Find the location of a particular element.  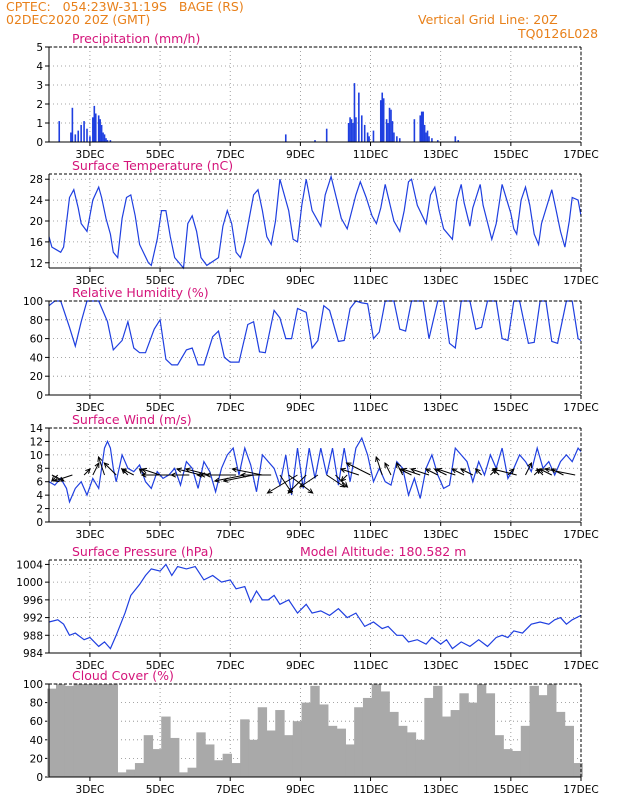

humidity-series-line is located at coordinates (315, 333).